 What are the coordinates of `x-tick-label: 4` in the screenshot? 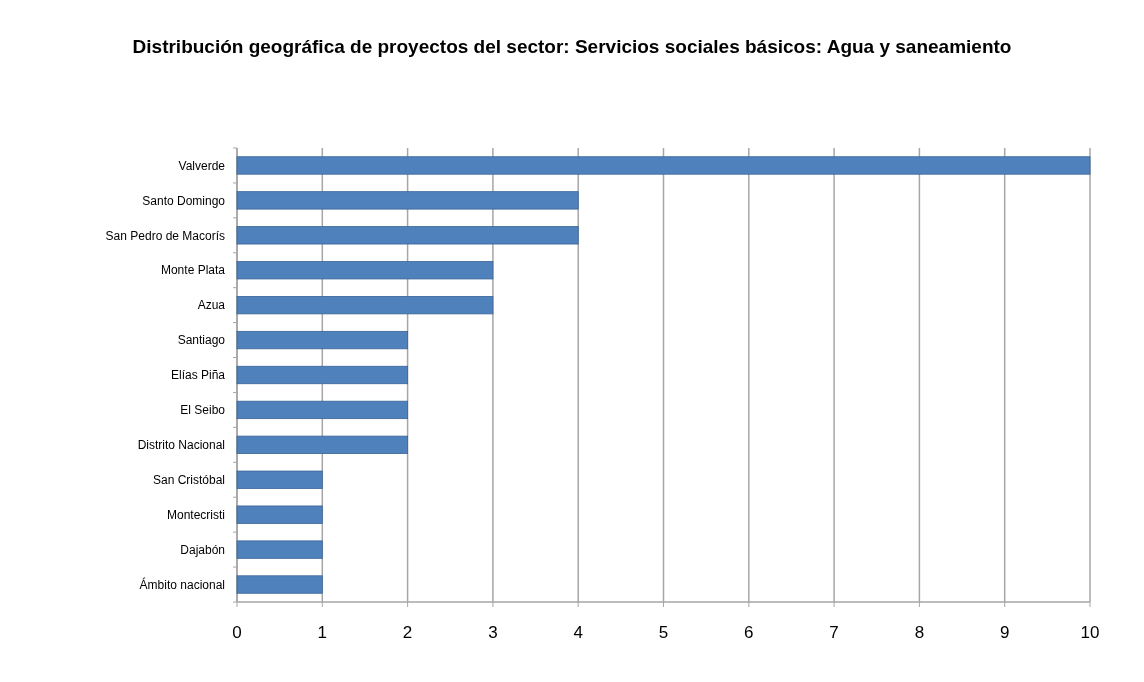 It's located at (578, 632).